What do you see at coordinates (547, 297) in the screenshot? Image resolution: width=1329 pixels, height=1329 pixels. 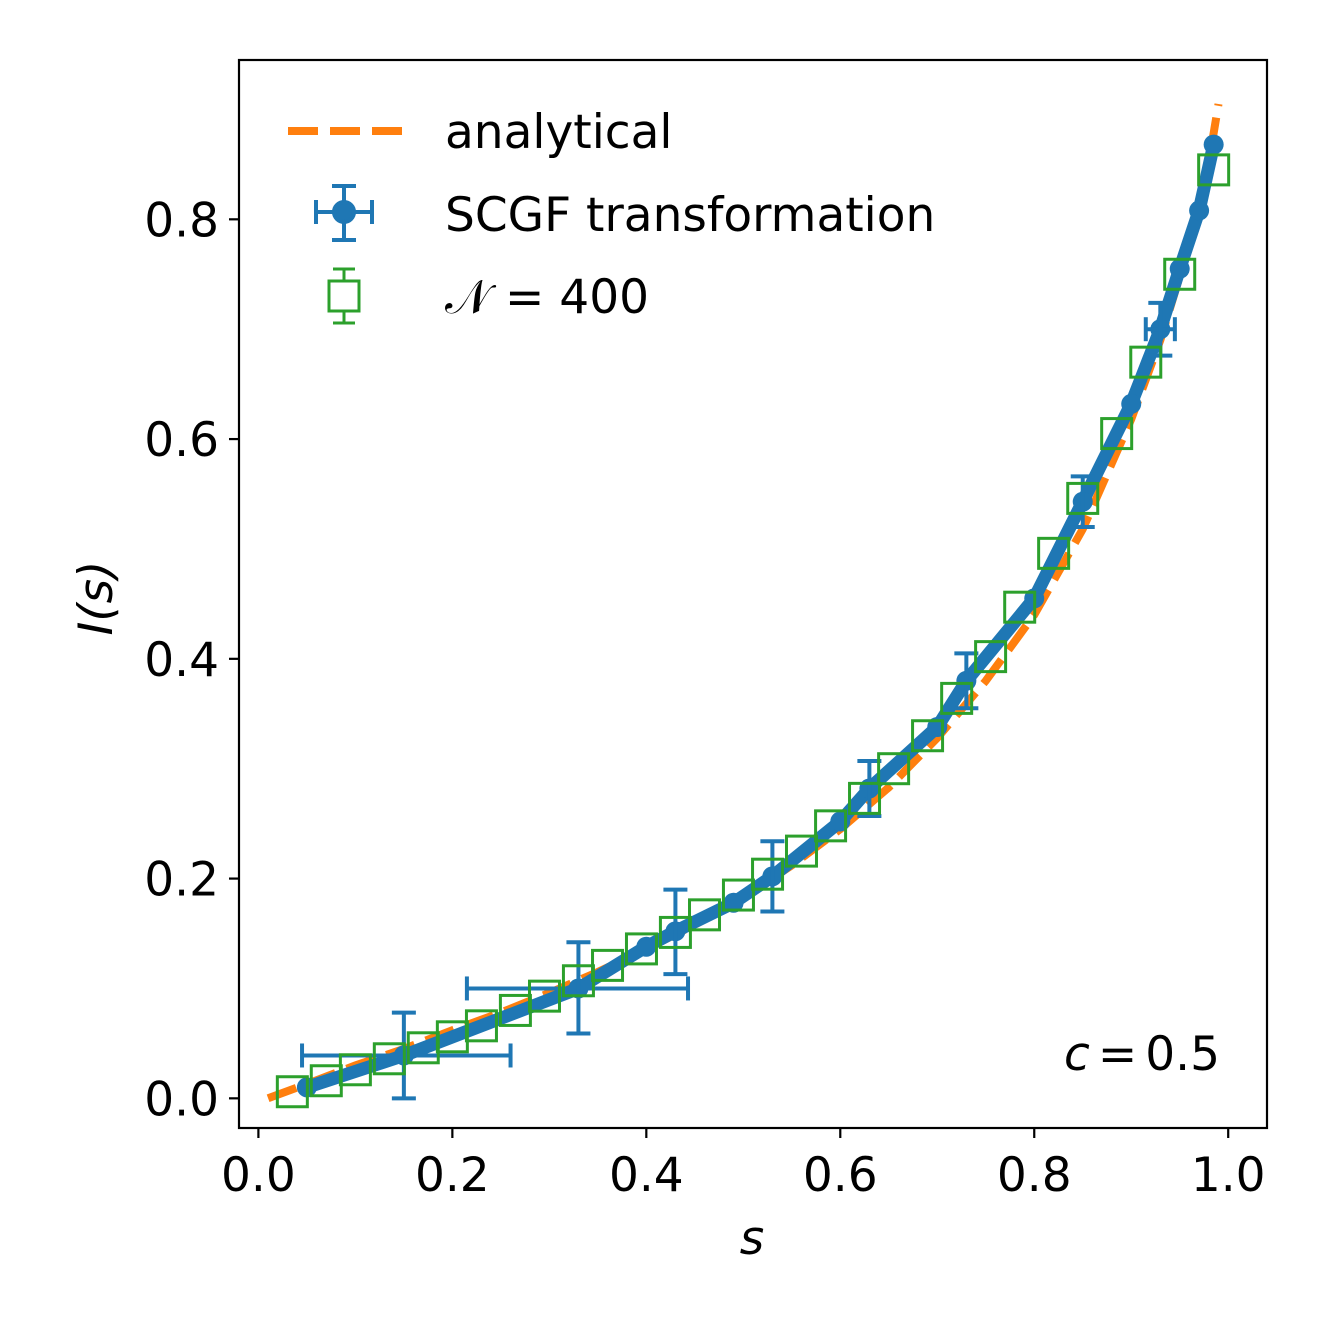 I see `legend-n400-label: 𝒩 = 400` at bounding box center [547, 297].